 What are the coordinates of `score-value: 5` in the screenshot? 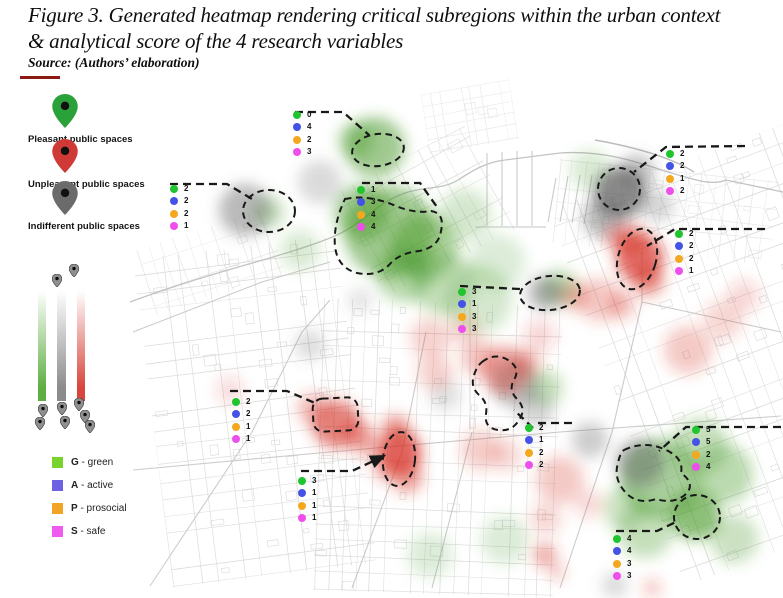 It's located at (708, 442).